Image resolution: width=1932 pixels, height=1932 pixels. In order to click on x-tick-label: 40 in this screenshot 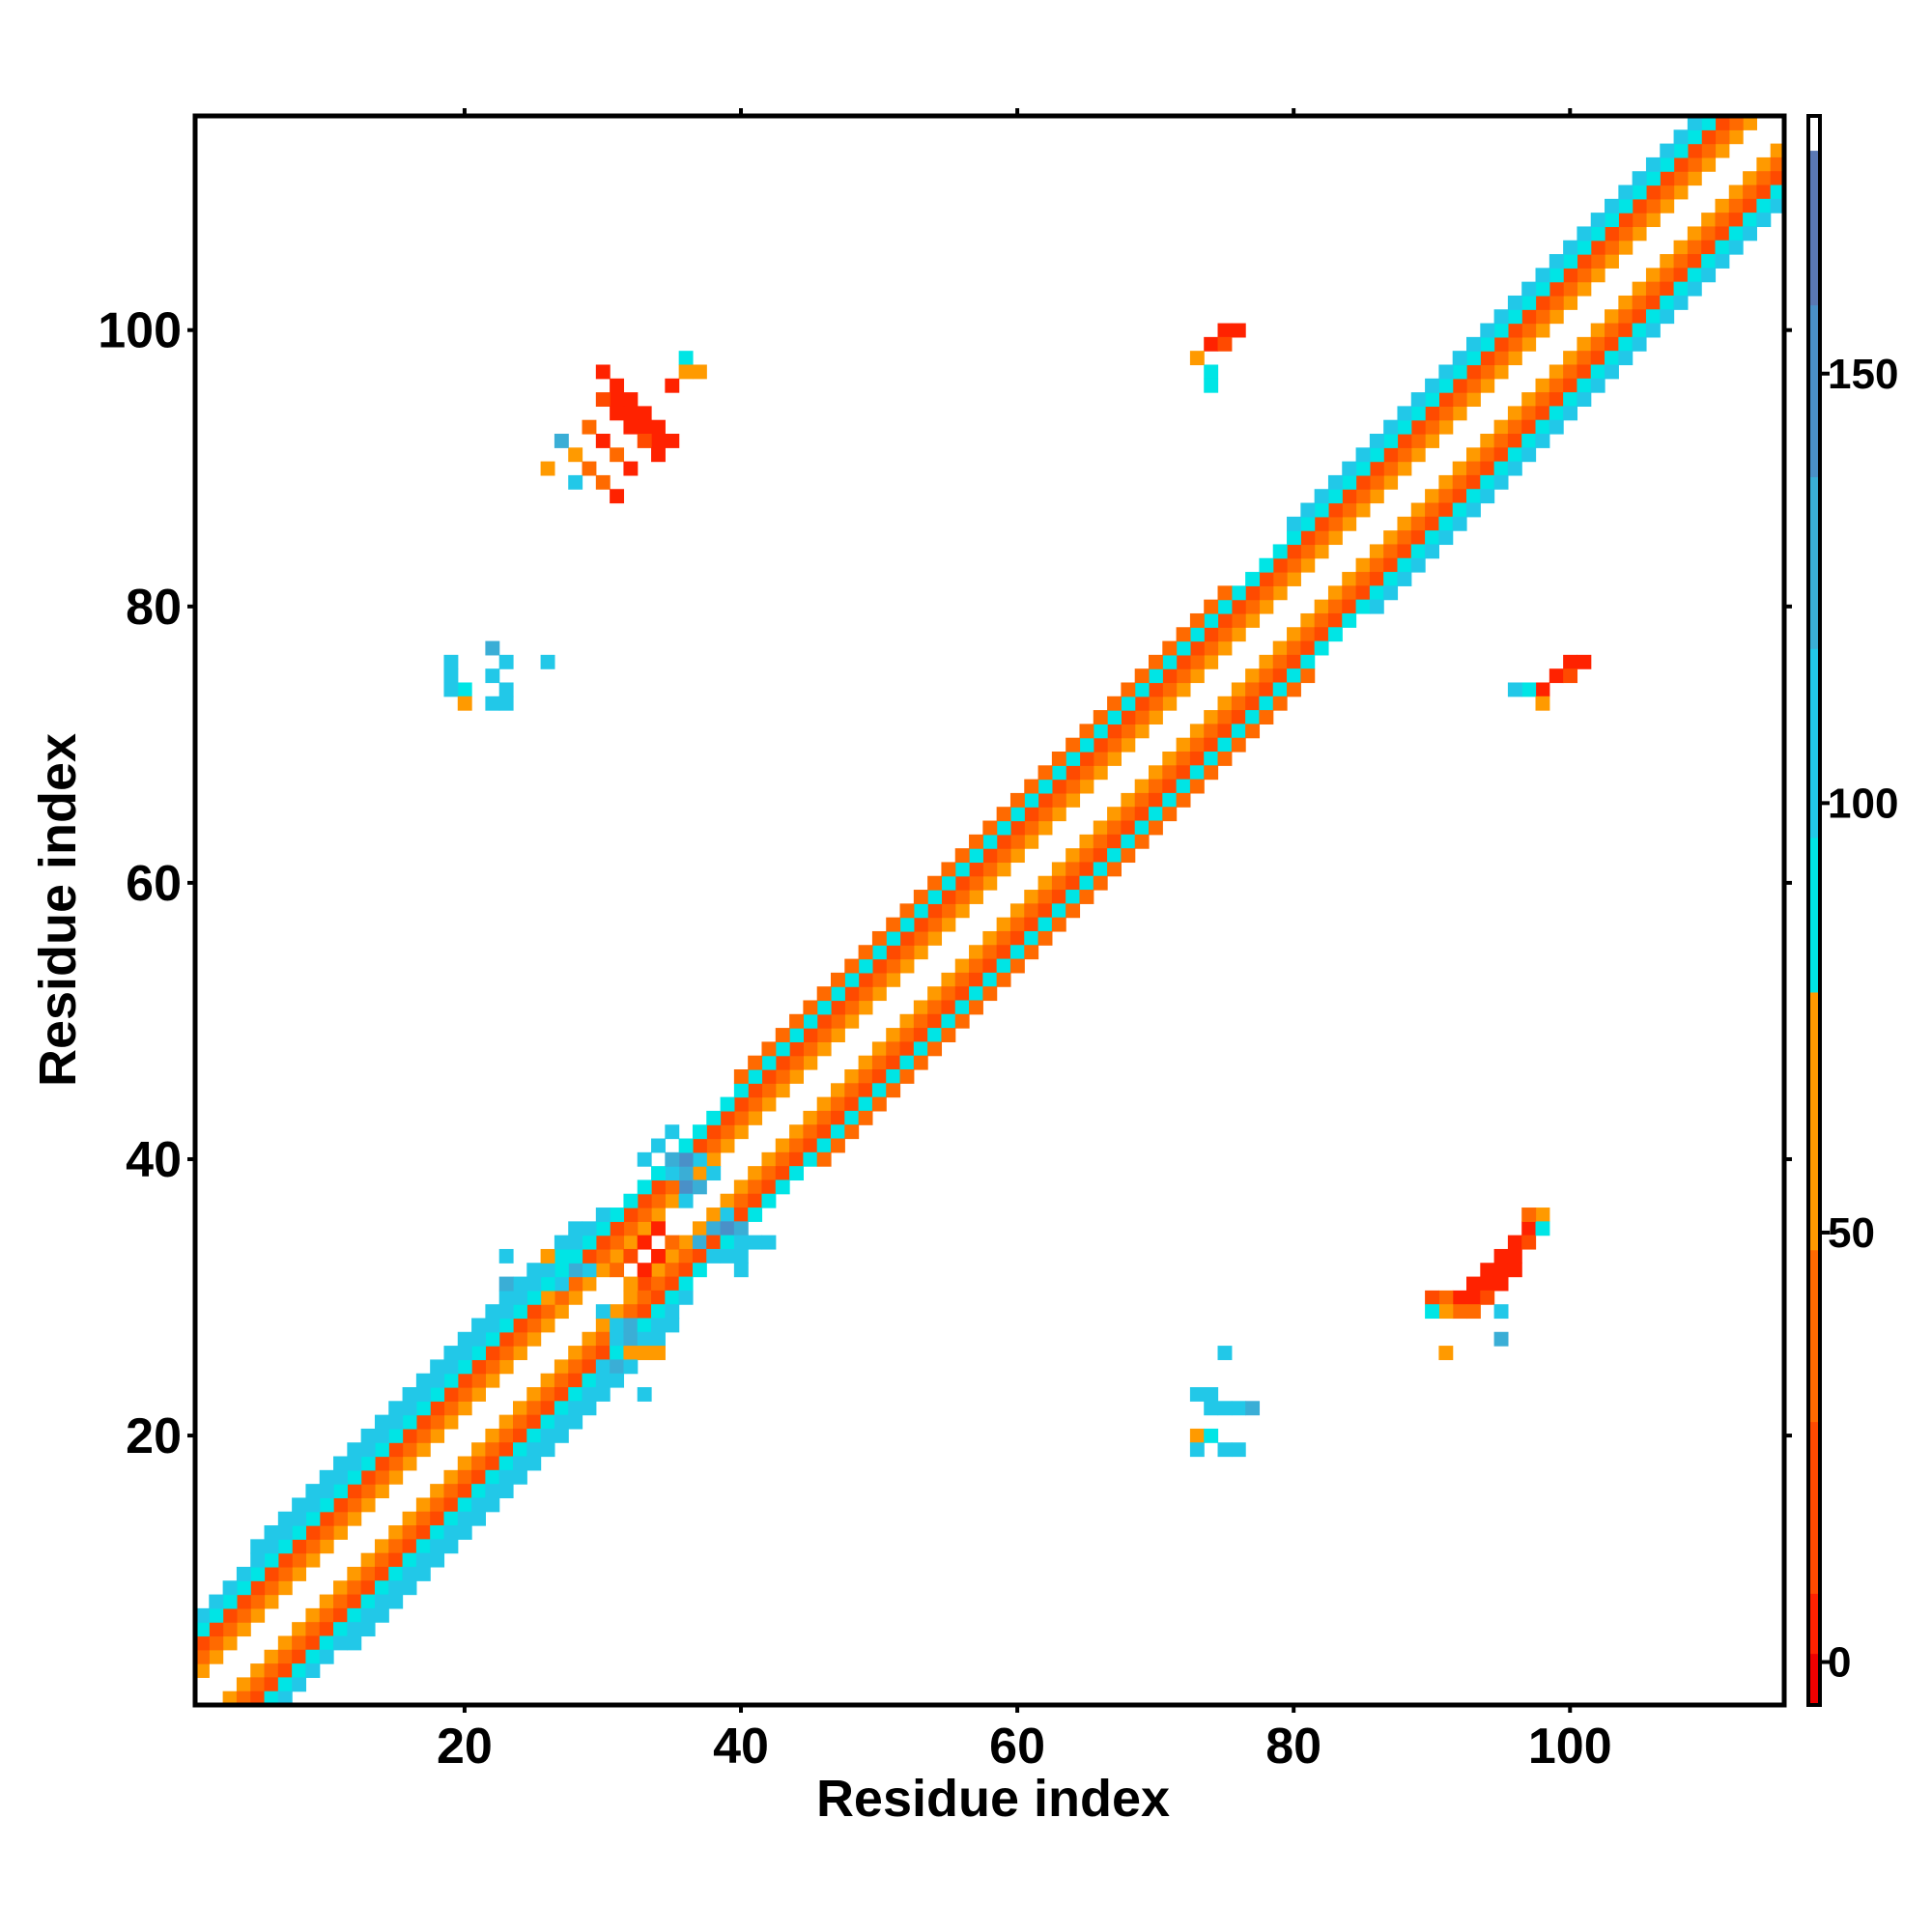, I will do `click(741, 1747)`.